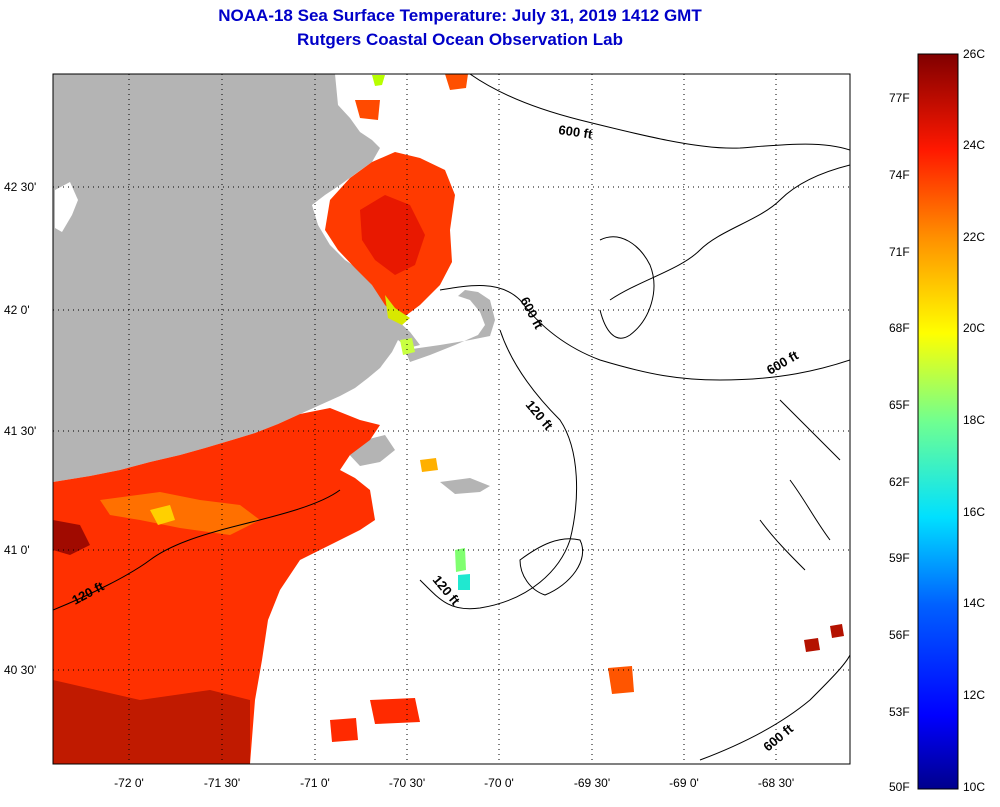  What do you see at coordinates (974, 695) in the screenshot?
I see `cbar-c-label-8: 12C` at bounding box center [974, 695].